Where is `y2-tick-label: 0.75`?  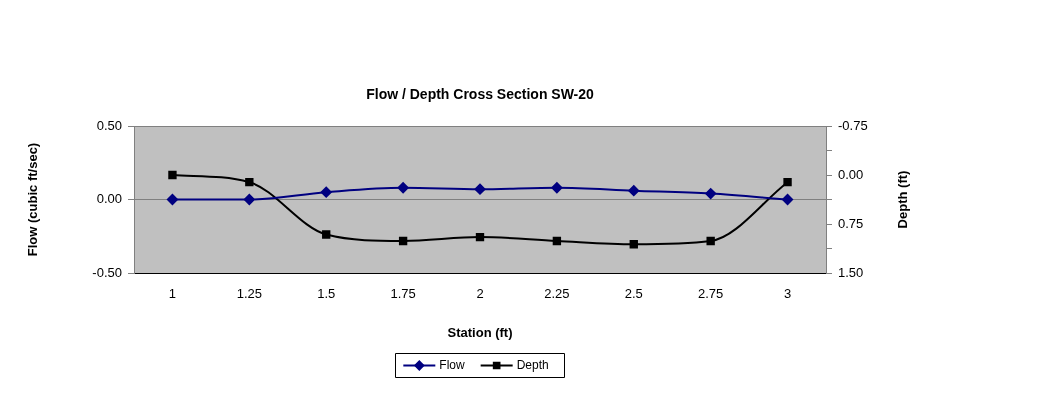
y2-tick-label: 0.75 is located at coordinates (851, 223).